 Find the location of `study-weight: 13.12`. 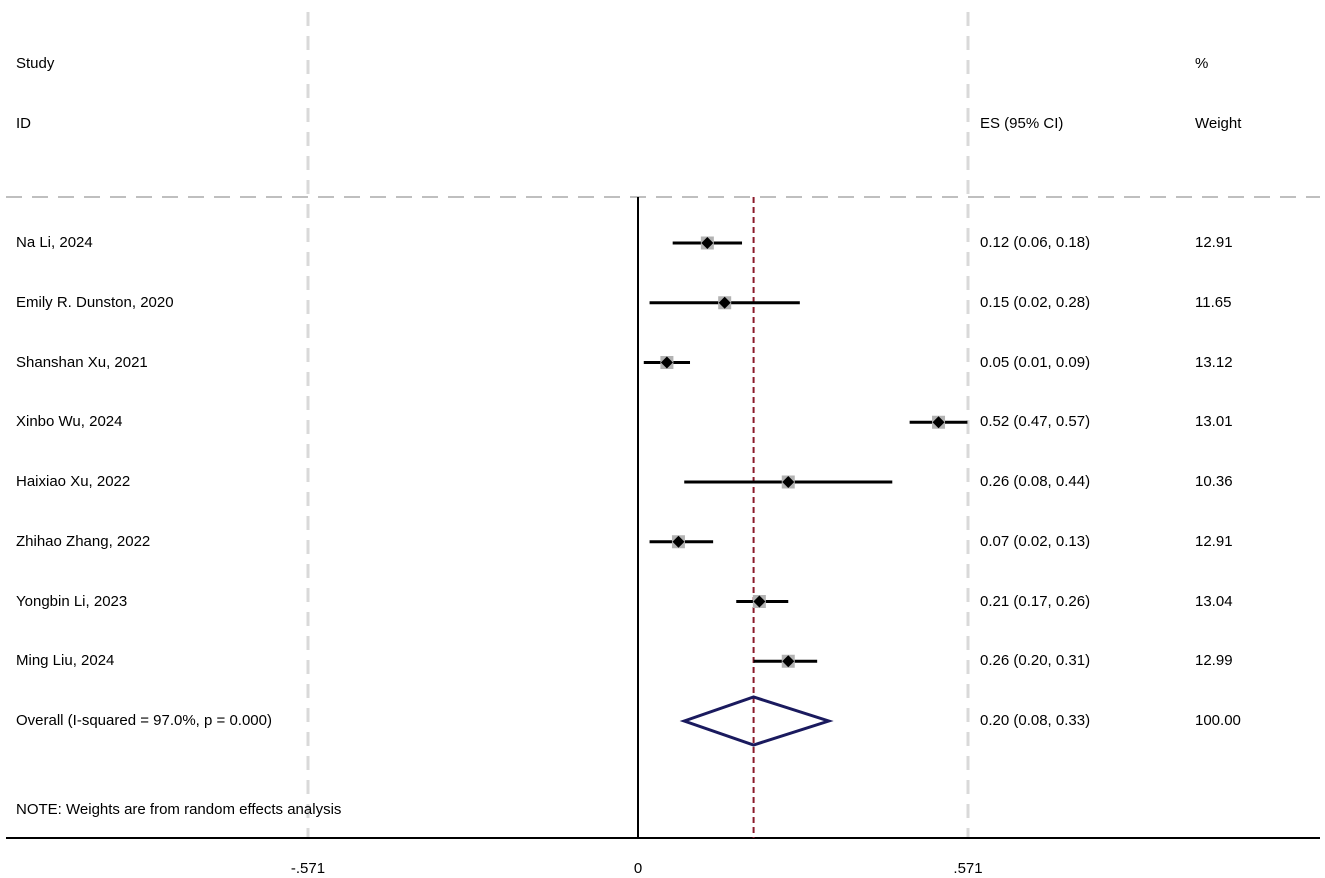

study-weight: 13.12 is located at coordinates (1214, 362).